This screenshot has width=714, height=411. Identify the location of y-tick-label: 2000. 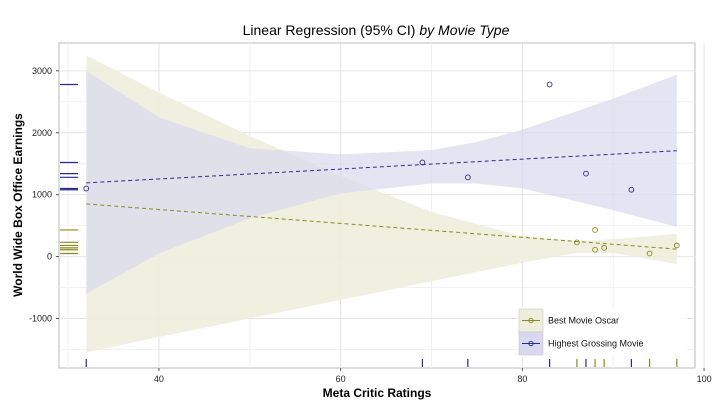
(42, 133).